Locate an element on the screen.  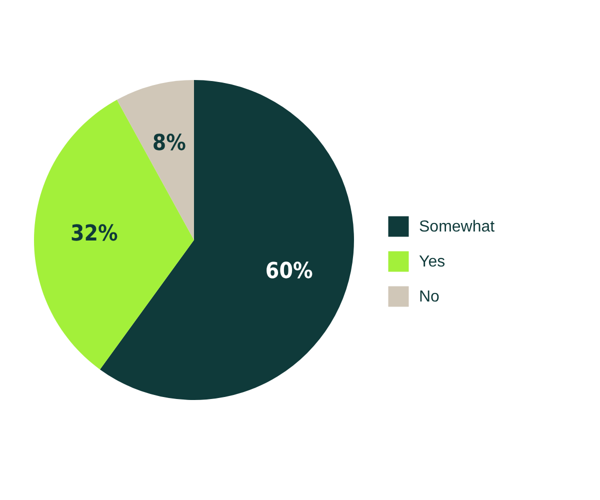
legend-label: Somewhat is located at coordinates (457, 227).